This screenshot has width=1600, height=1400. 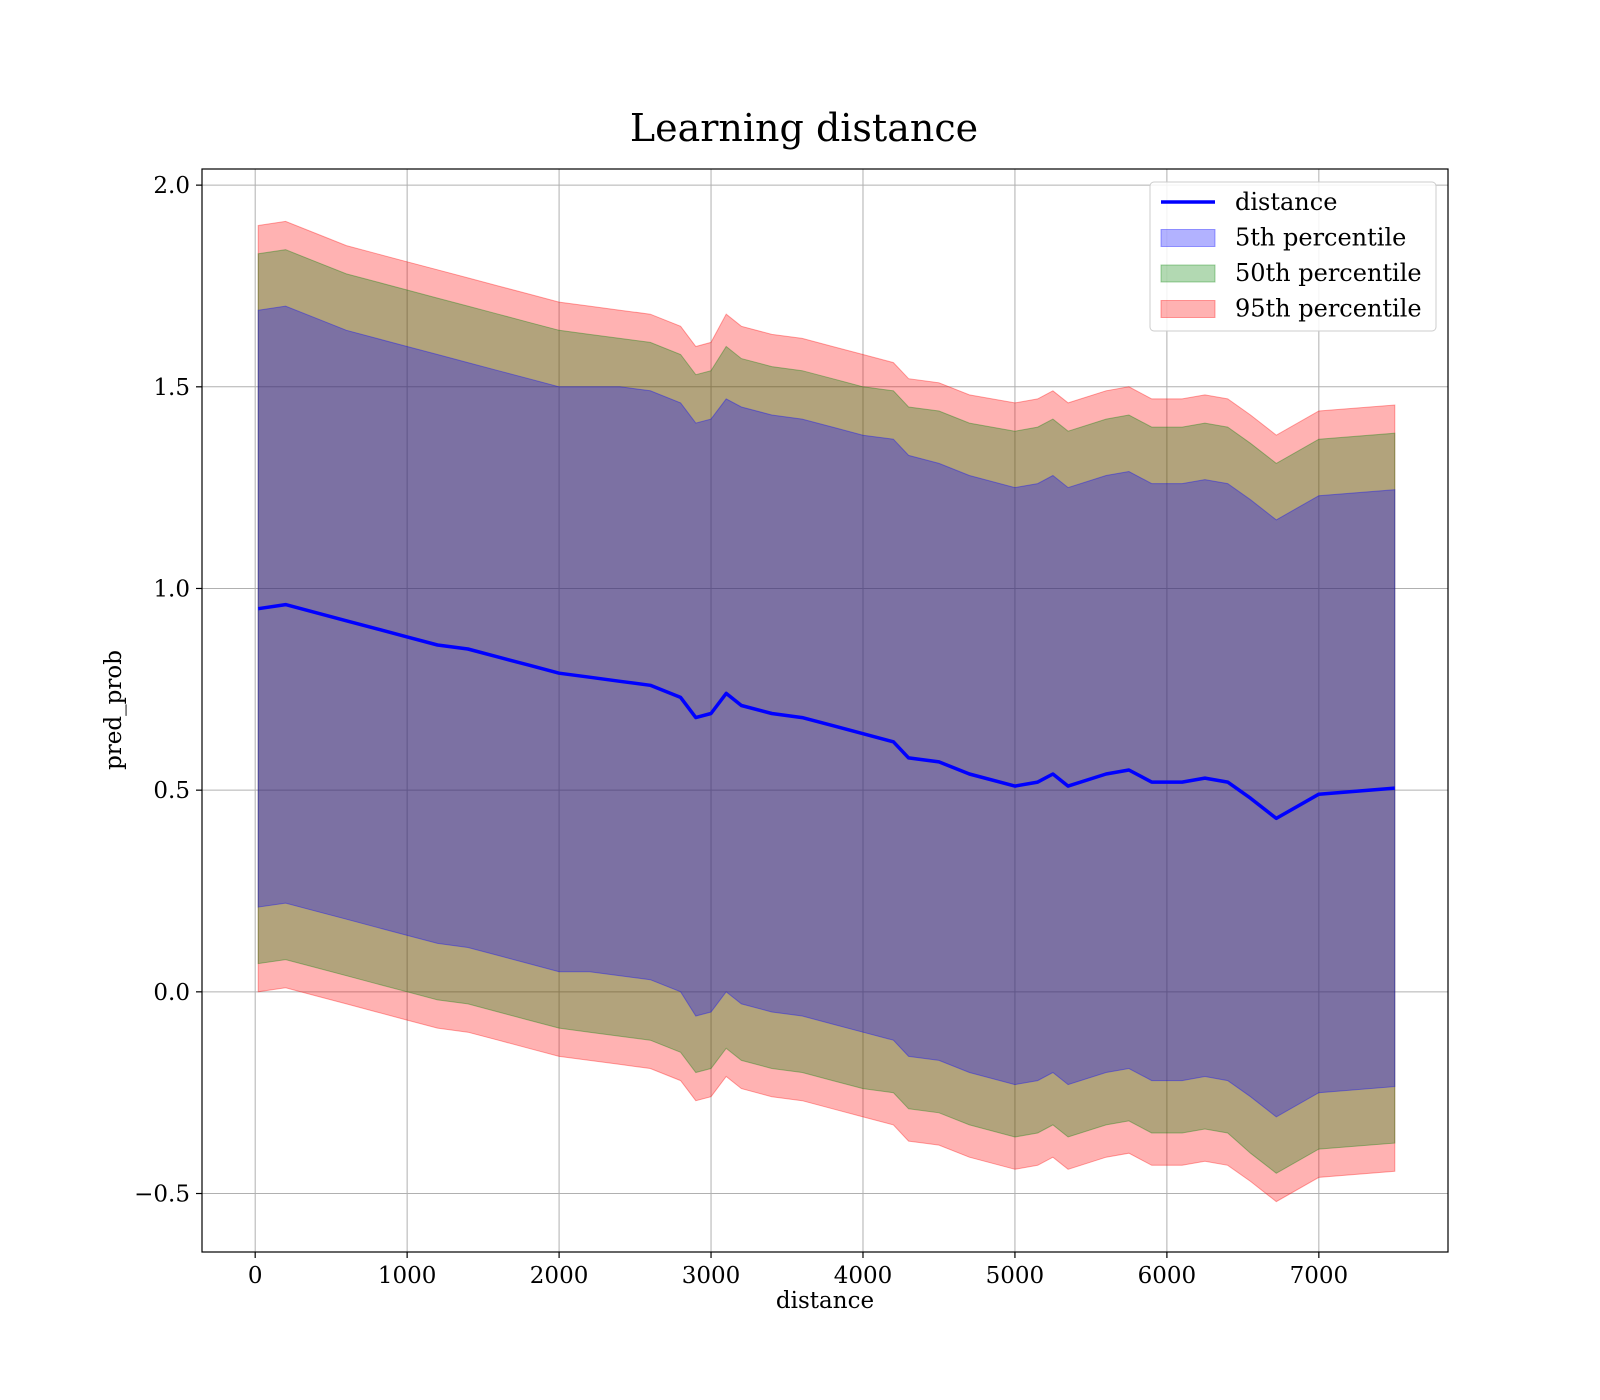 What do you see at coordinates (1319, 1276) in the screenshot?
I see `x-tick-label: 7000` at bounding box center [1319, 1276].